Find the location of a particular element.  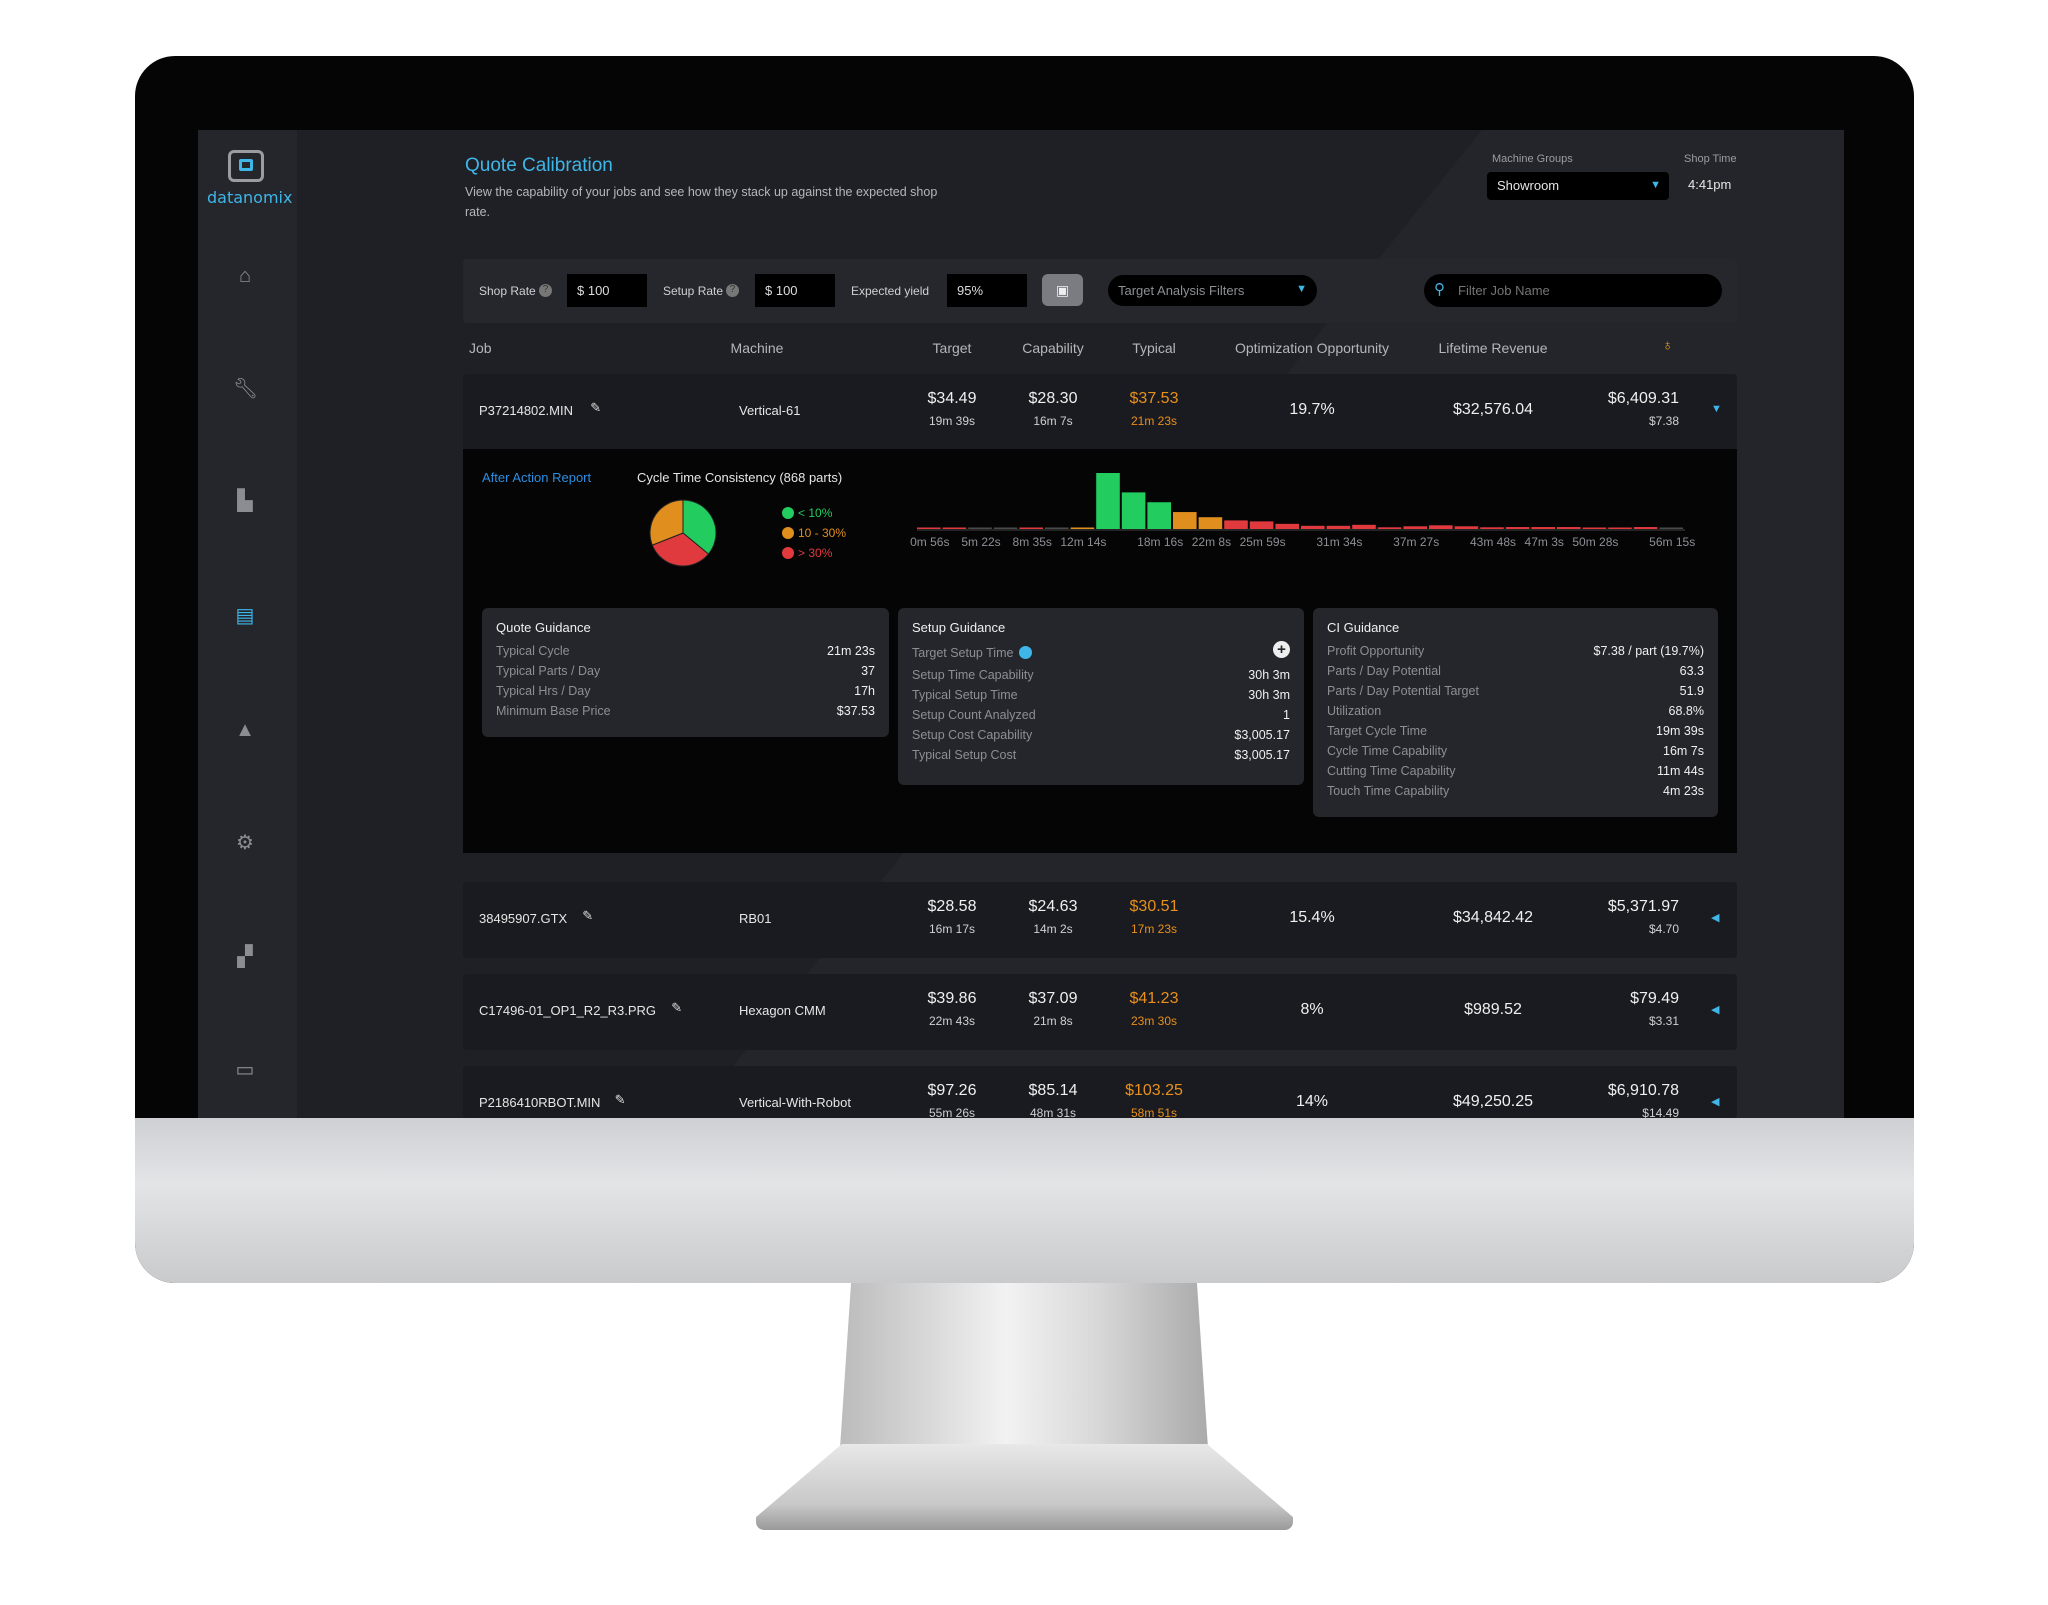

capability-price: $28.30 is located at coordinates (1053, 398).